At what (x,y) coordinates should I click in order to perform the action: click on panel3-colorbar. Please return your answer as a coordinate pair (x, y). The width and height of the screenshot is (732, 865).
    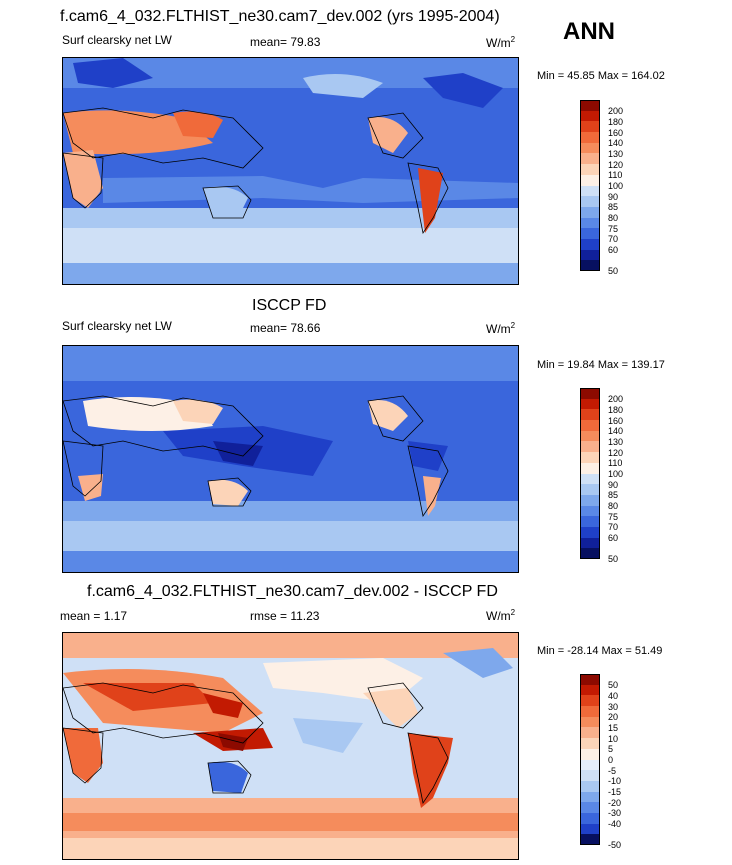
    Looking at the image, I should click on (590, 759).